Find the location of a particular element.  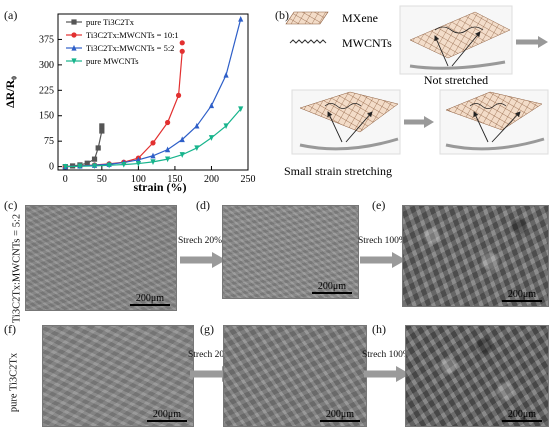

x-tick-label: 150 is located at coordinates (174, 179).